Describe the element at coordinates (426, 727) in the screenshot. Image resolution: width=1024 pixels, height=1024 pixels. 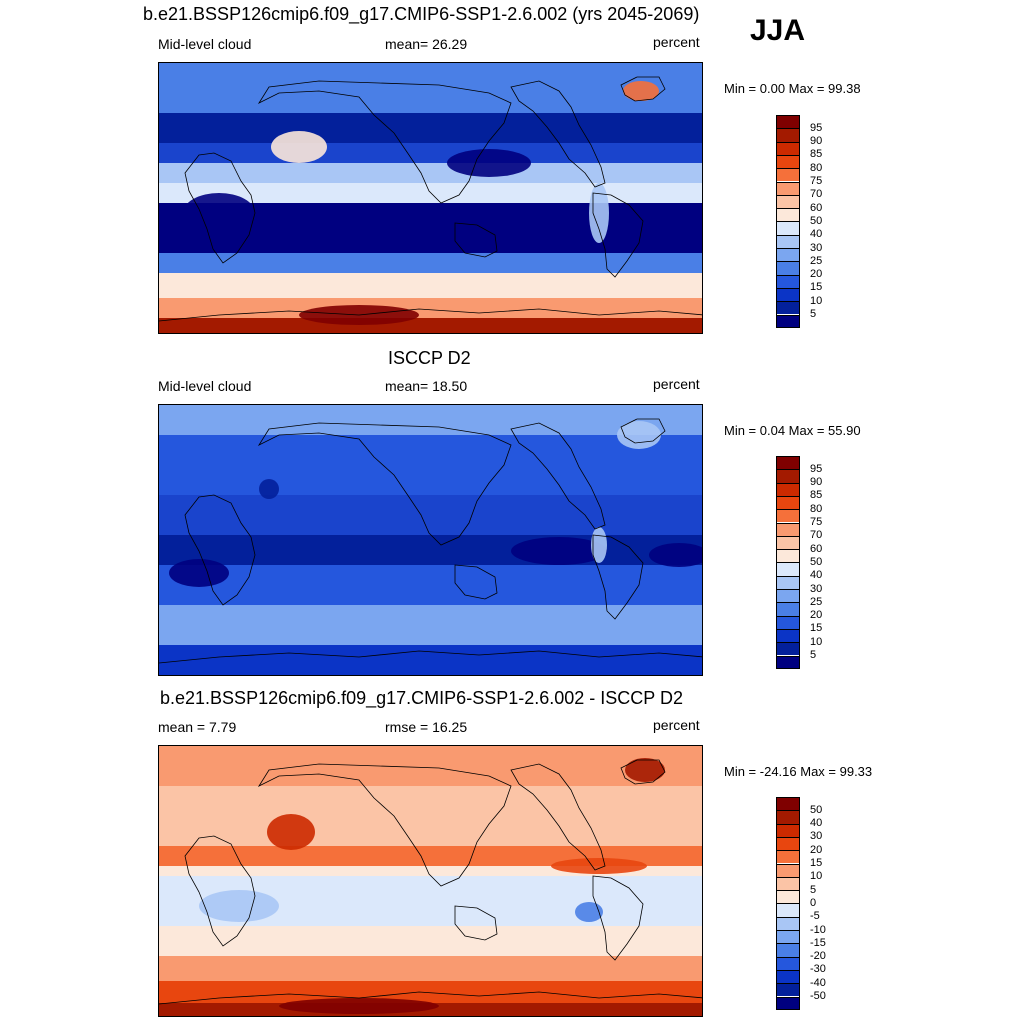
I see `panel-3-rmse-label: rmse = 16.25` at that location.